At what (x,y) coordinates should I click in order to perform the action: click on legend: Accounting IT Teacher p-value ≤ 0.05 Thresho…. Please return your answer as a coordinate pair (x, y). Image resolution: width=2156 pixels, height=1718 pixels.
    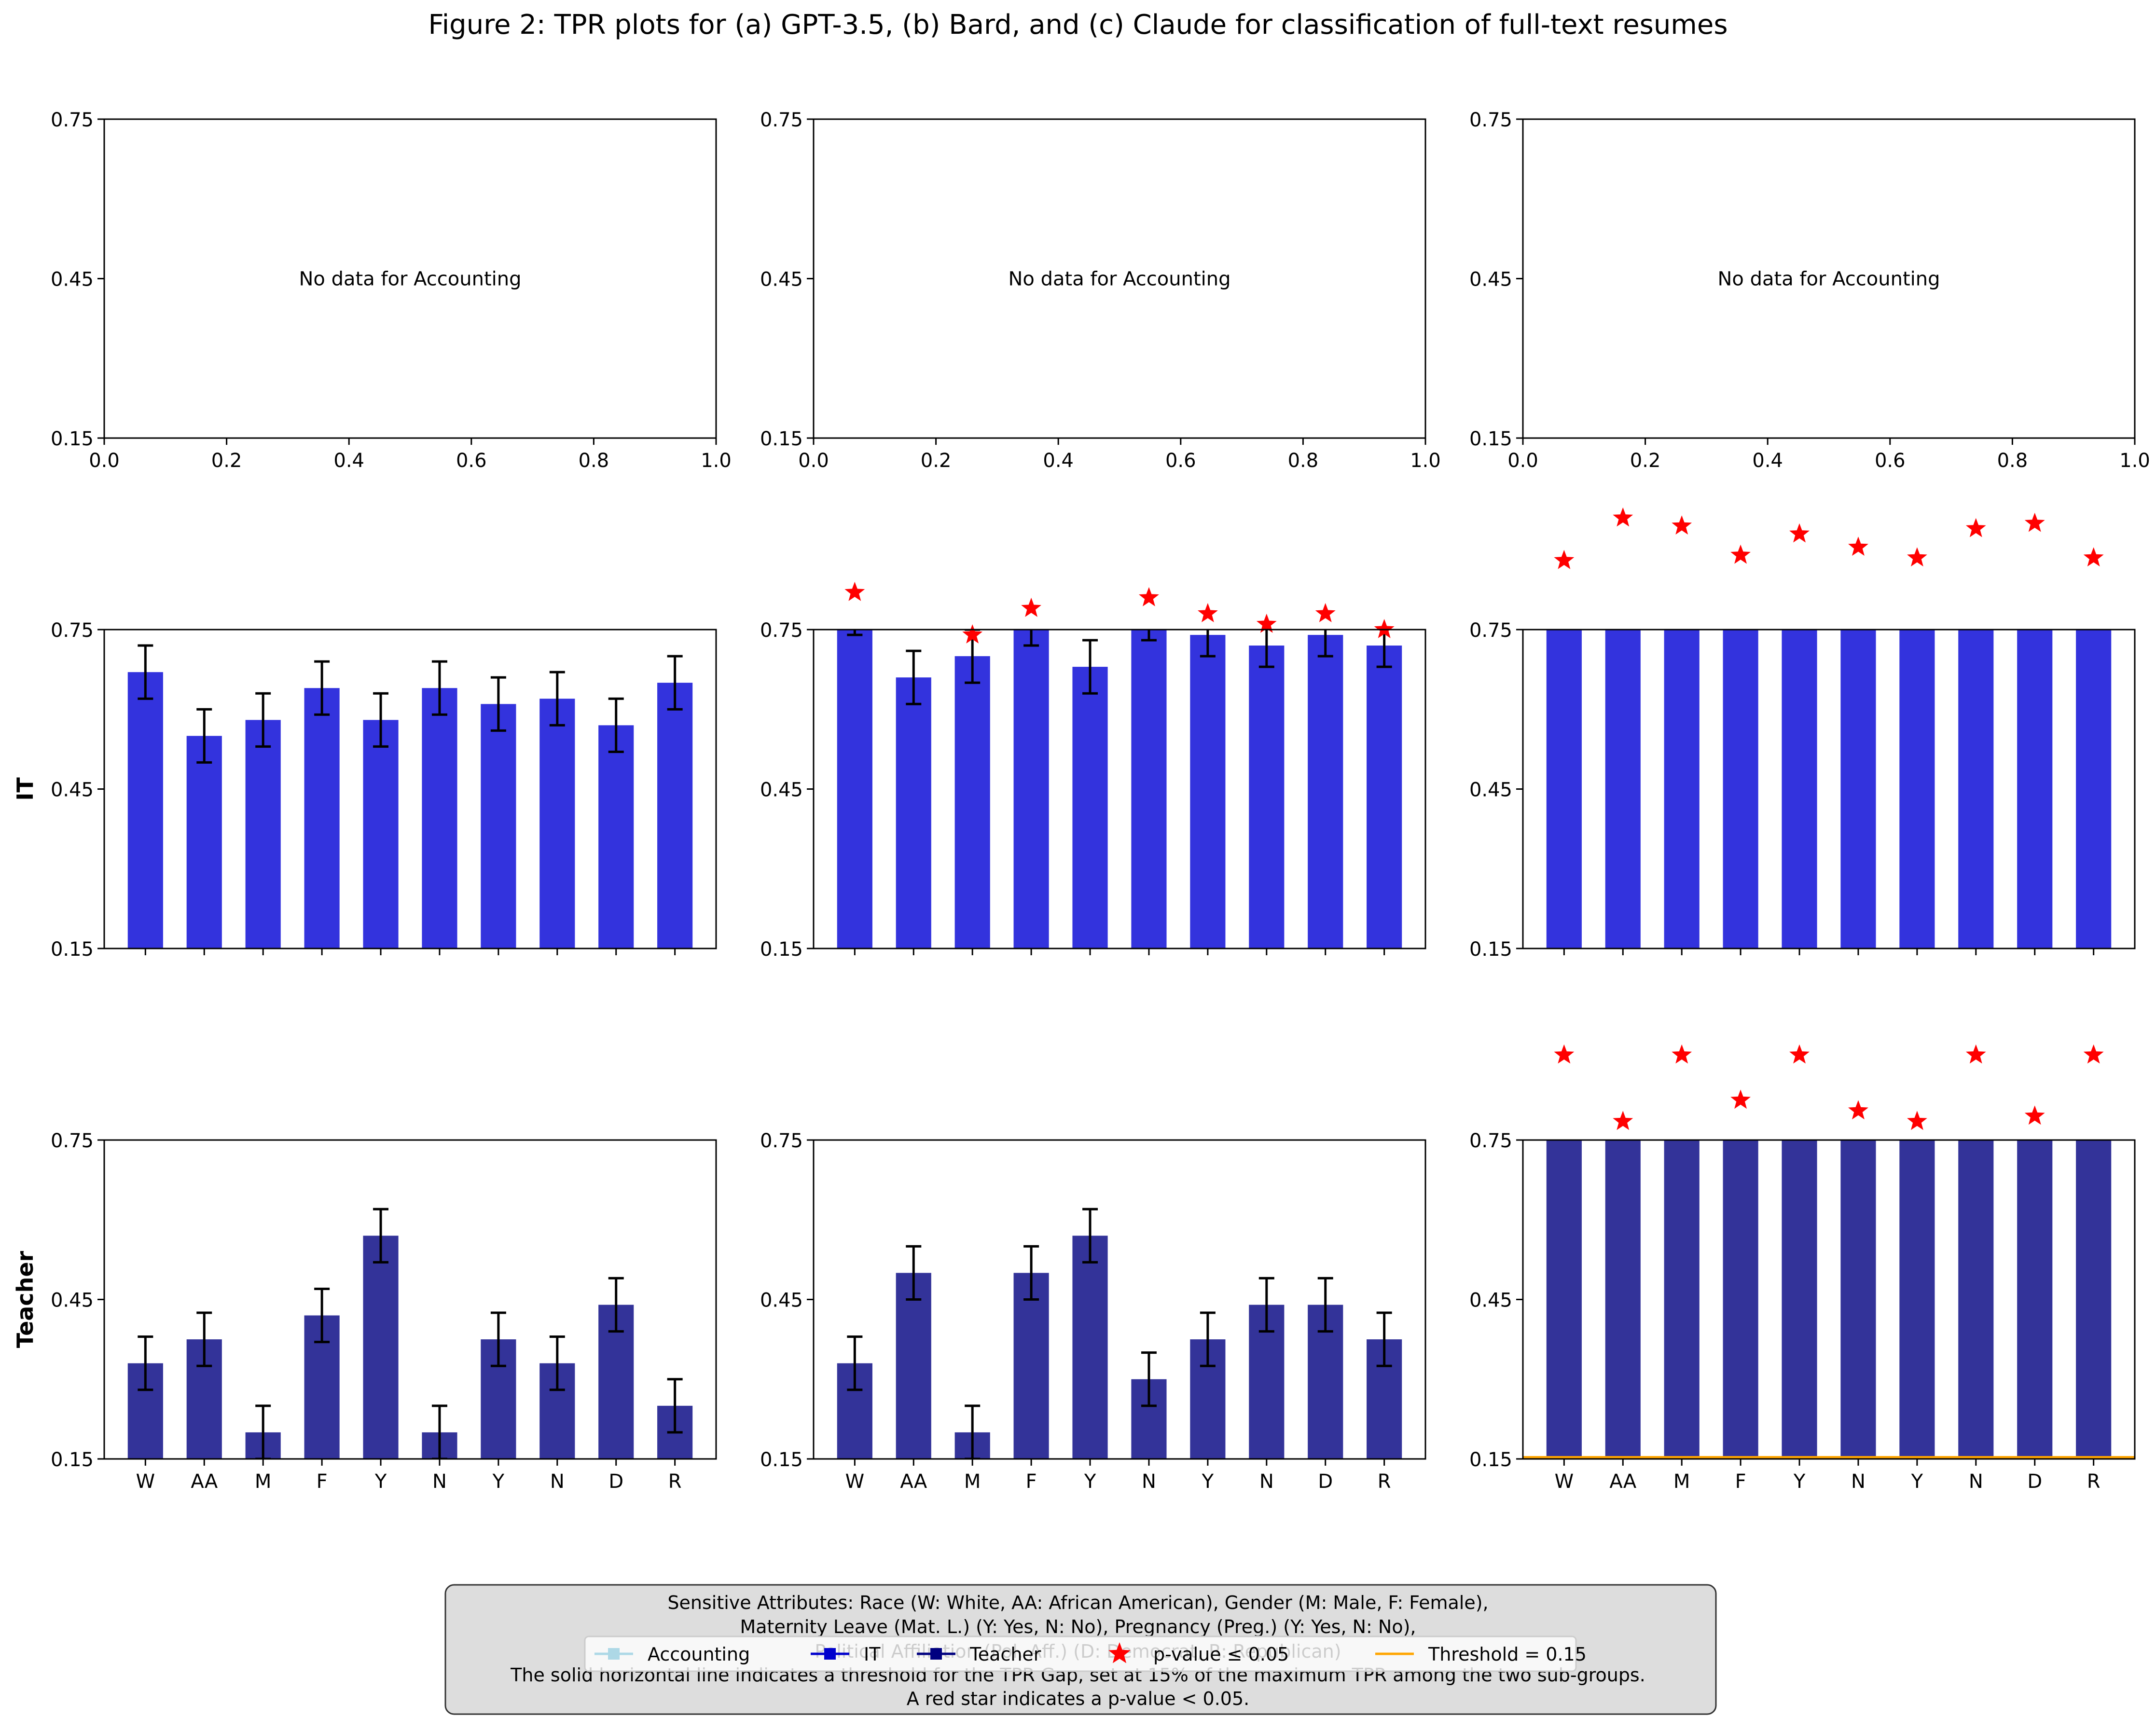
    Looking at the image, I should click on (1085, 1654).